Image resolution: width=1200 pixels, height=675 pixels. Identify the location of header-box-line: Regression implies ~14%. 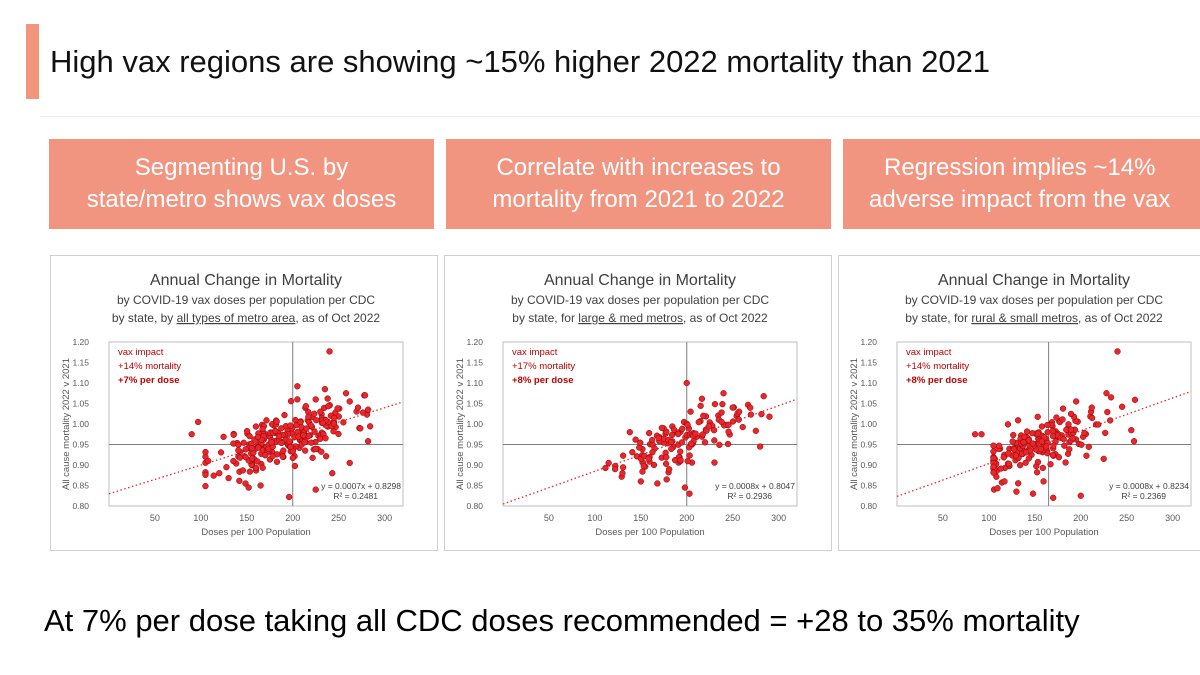
(1019, 167).